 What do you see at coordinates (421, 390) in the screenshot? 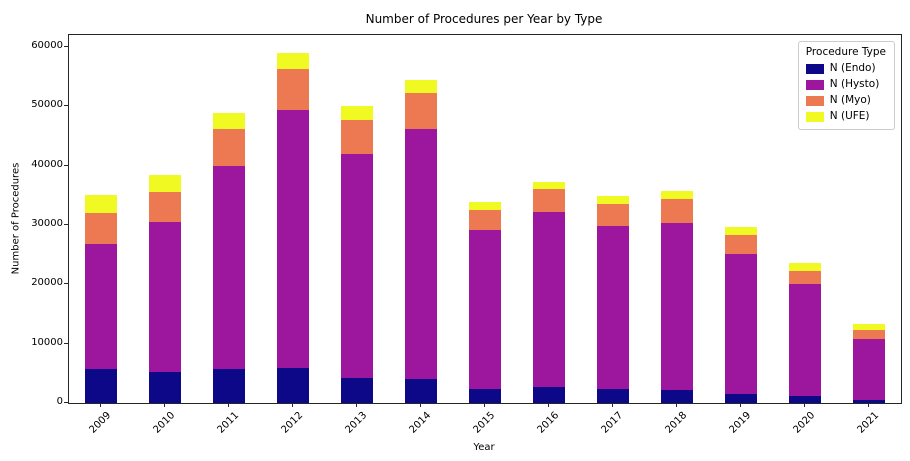
I see `bar-segment-n-endo-2014` at bounding box center [421, 390].